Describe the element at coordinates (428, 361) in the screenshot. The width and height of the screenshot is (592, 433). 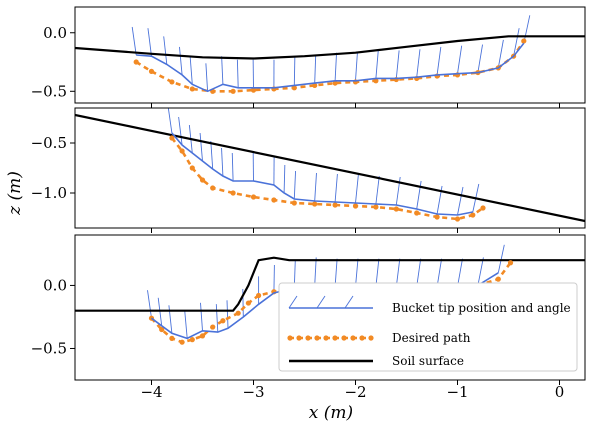
I see `legend-label: Soil surface` at that location.